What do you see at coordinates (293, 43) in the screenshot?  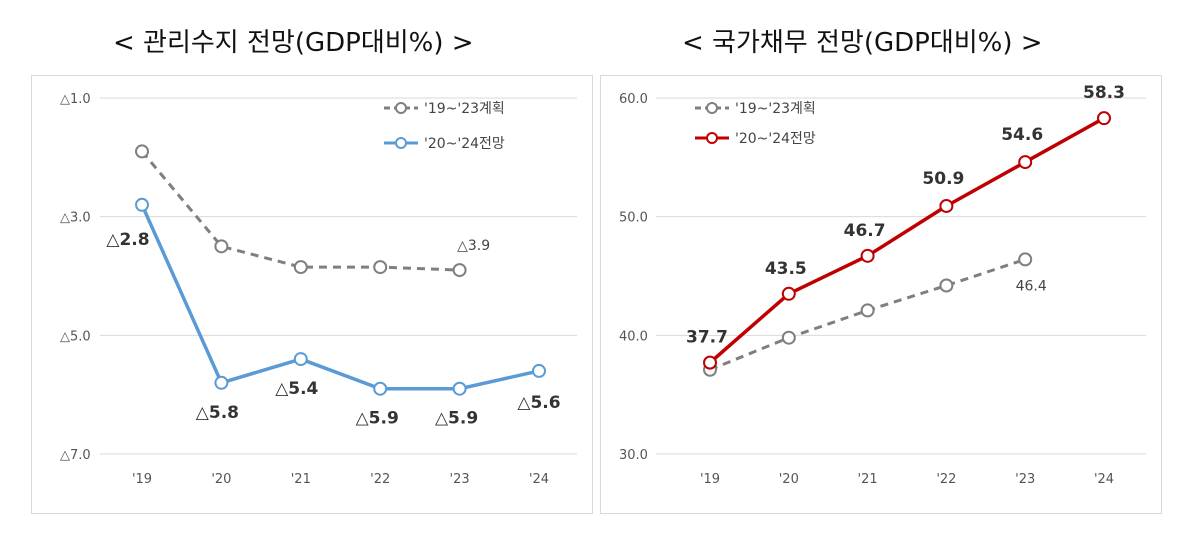 I see `chart-title-balance: < 관리수지 전망(GDP대비%) >` at bounding box center [293, 43].